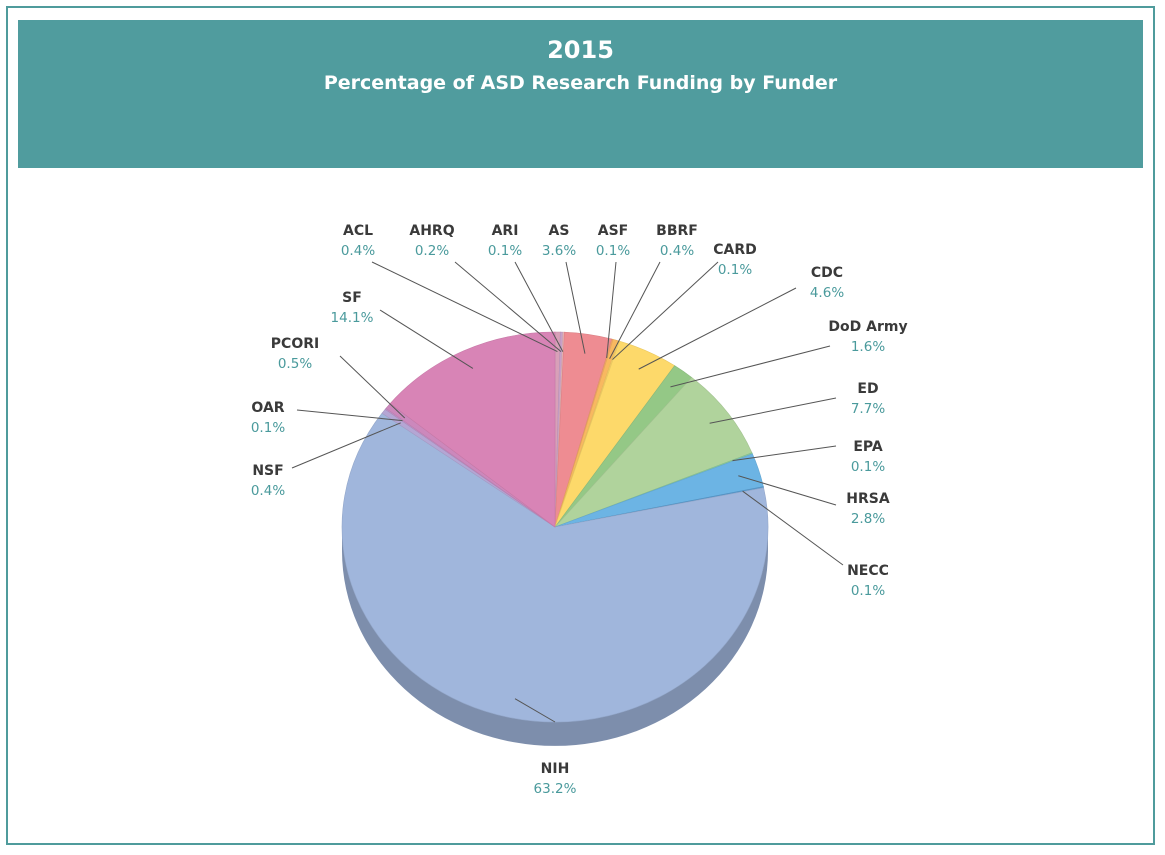 The width and height of the screenshot is (1165, 855). I want to click on slice-value-nsf: 0.4%, so click(268, 491).